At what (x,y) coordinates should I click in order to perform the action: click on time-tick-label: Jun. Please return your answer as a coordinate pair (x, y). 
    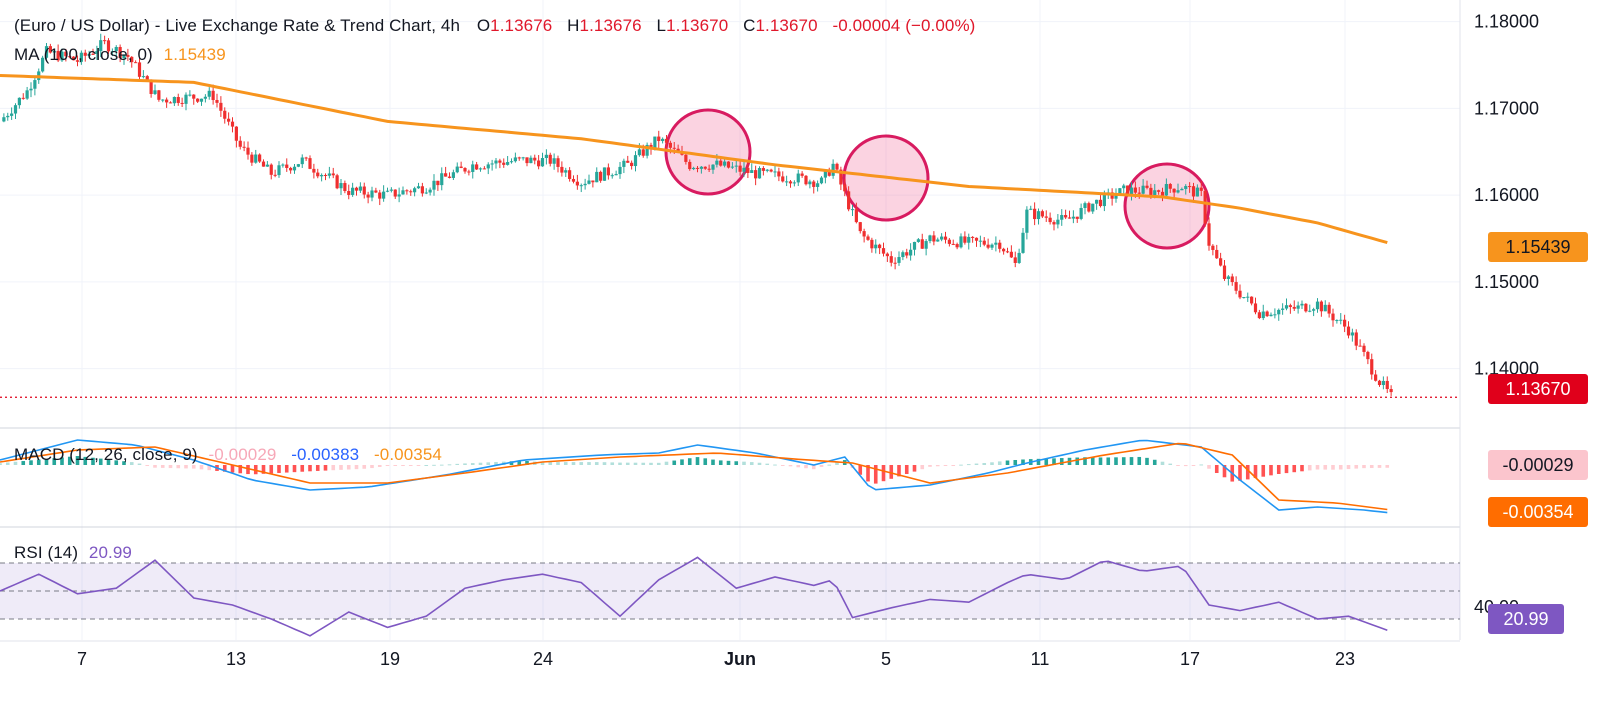
    Looking at the image, I should click on (740, 659).